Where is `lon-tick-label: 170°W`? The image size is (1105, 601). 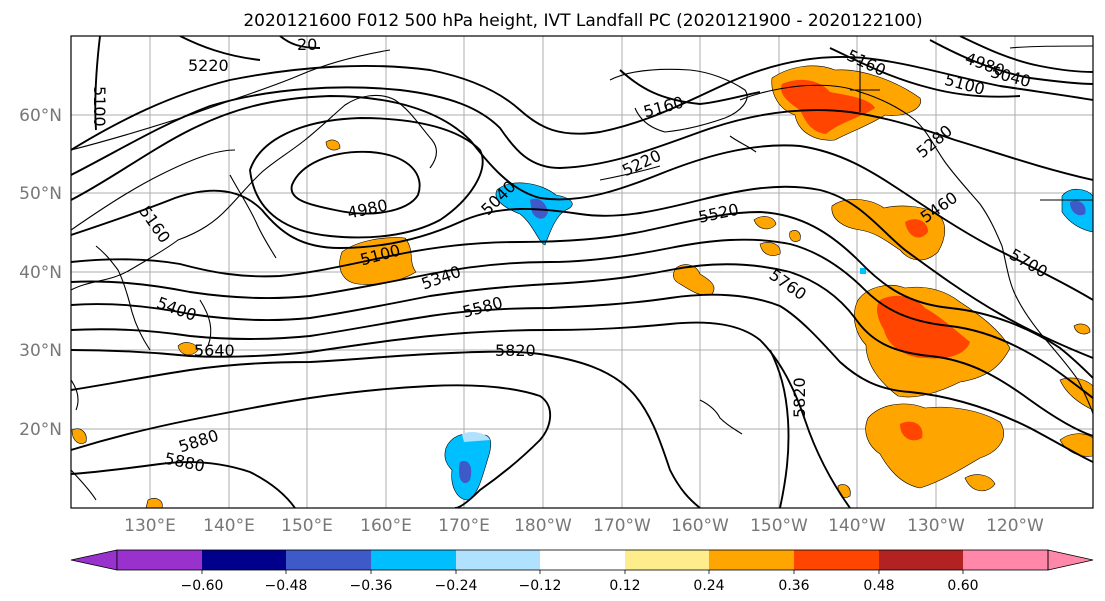 lon-tick-label: 170°W is located at coordinates (622, 526).